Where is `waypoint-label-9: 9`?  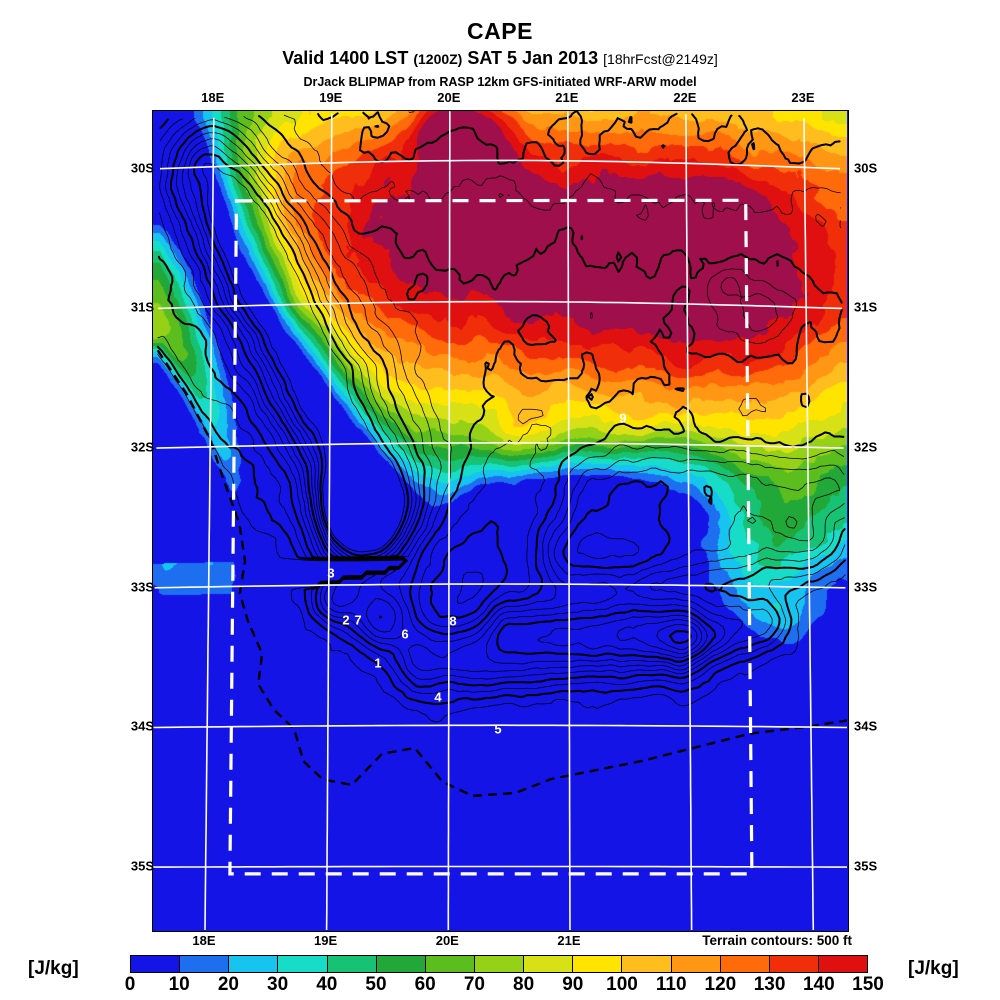 waypoint-label-9: 9 is located at coordinates (622, 417).